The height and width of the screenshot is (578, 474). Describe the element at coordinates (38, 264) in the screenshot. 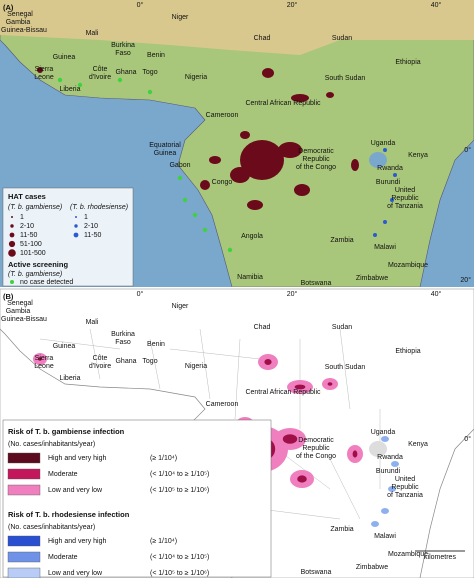

I see `legend-title: Active screening` at that location.